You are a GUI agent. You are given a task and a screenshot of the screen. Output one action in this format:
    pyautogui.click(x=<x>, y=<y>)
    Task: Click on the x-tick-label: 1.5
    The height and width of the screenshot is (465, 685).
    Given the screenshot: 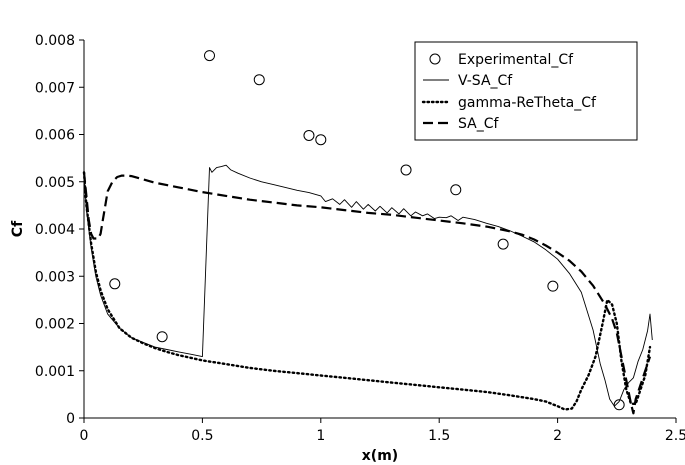 What is the action you would take?
    pyautogui.click(x=439, y=436)
    